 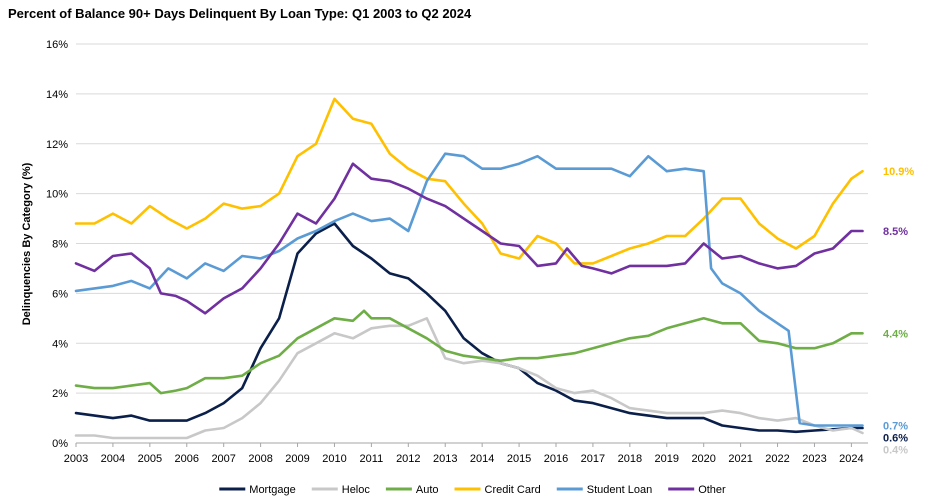 What do you see at coordinates (57, 45) in the screenshot?
I see `y-tick-label: 16%` at bounding box center [57, 45].